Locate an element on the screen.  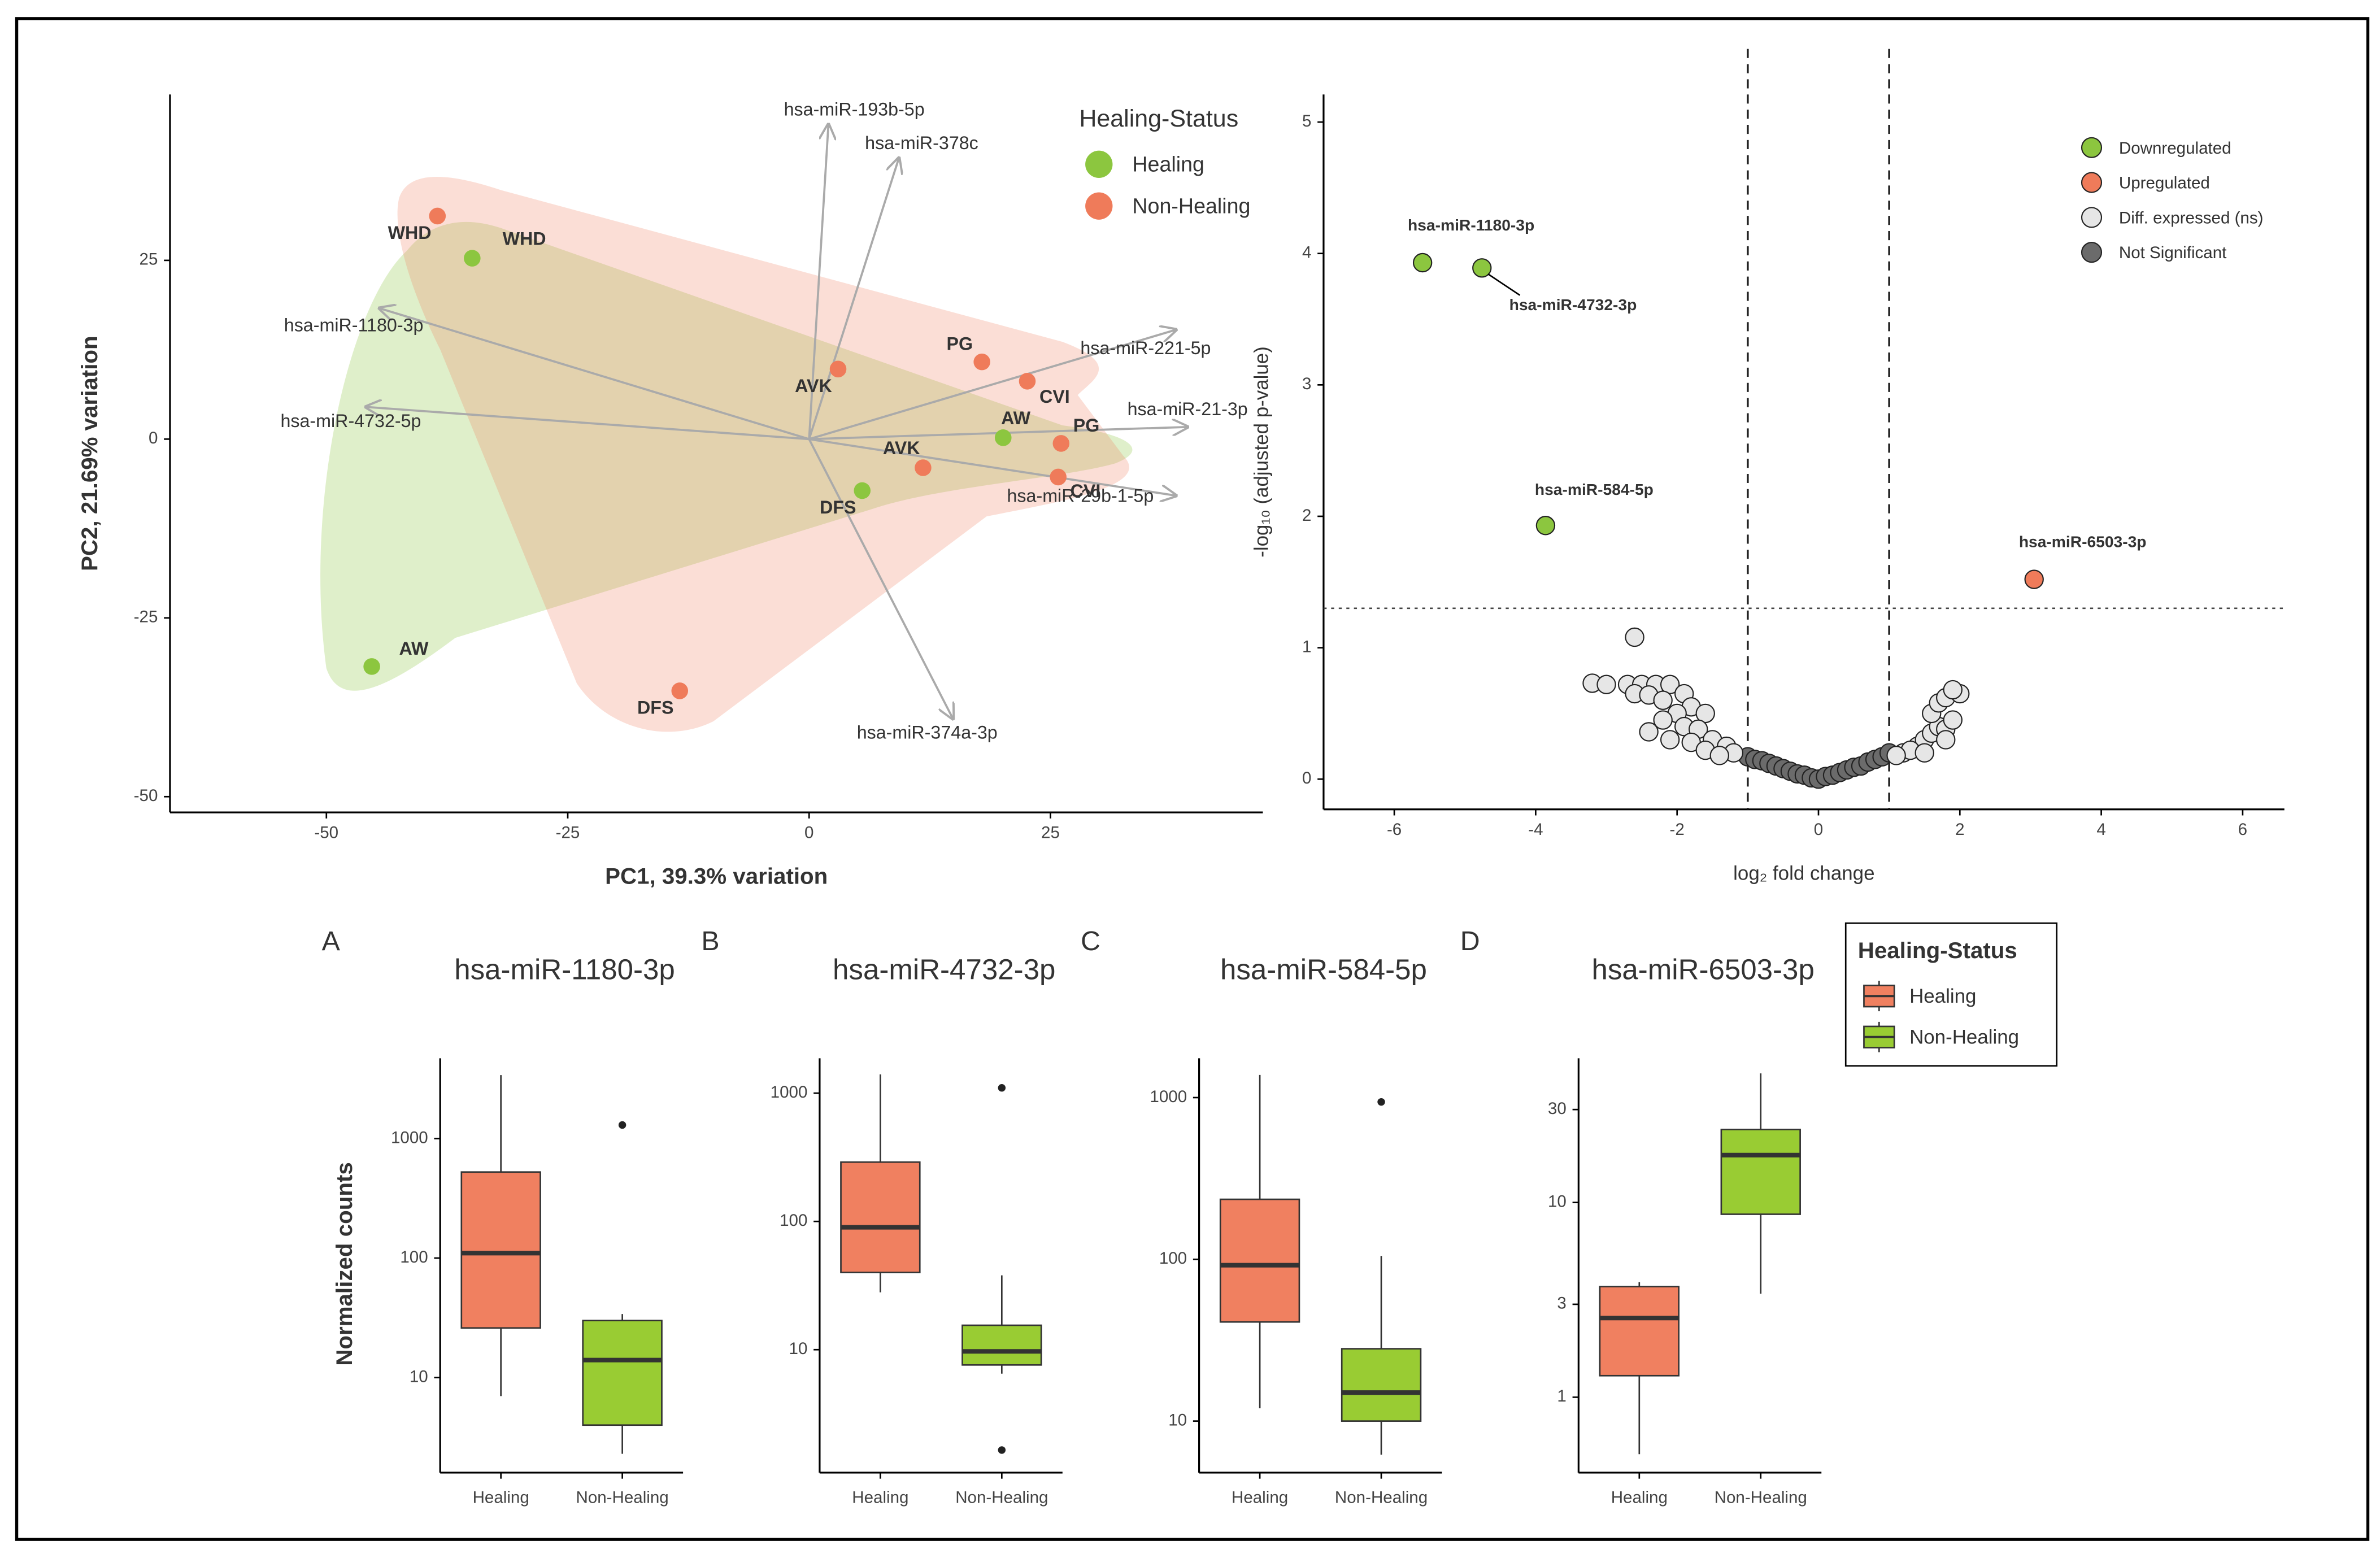
panel-title: hsa-miR-4732-3p is located at coordinates (944, 970).